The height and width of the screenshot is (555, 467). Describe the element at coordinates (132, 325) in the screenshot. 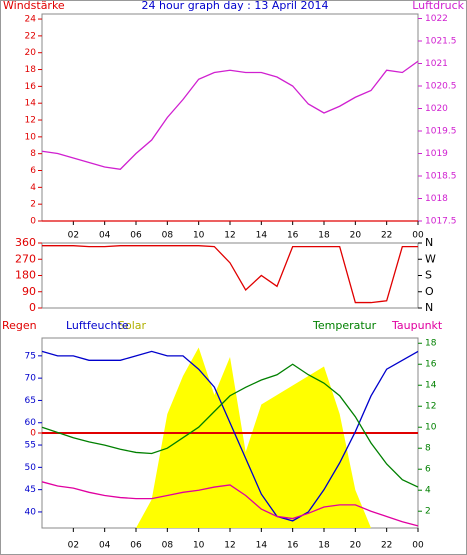

I see `series-label: Solar` at that location.